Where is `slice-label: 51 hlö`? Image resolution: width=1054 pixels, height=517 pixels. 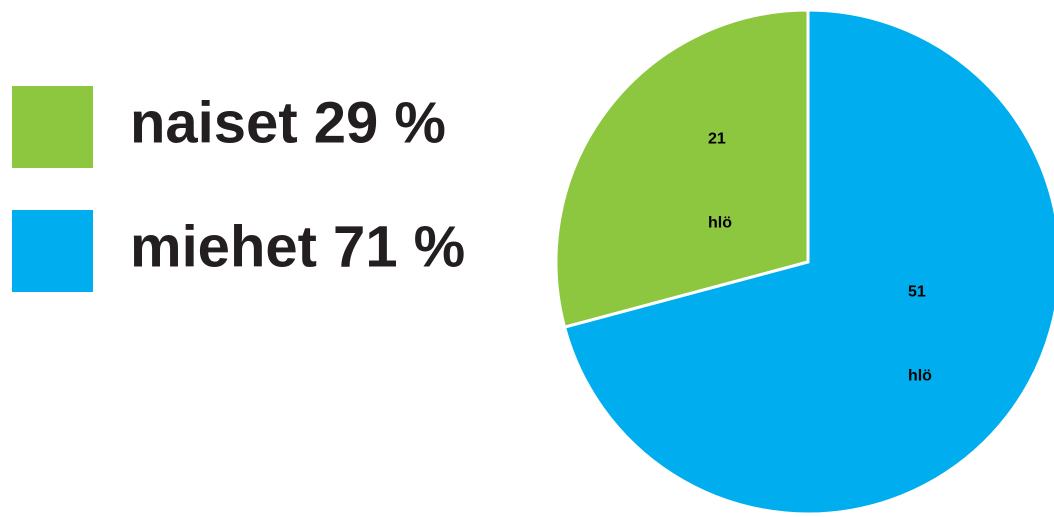
slice-label: 51 hlö is located at coordinates (920, 334).